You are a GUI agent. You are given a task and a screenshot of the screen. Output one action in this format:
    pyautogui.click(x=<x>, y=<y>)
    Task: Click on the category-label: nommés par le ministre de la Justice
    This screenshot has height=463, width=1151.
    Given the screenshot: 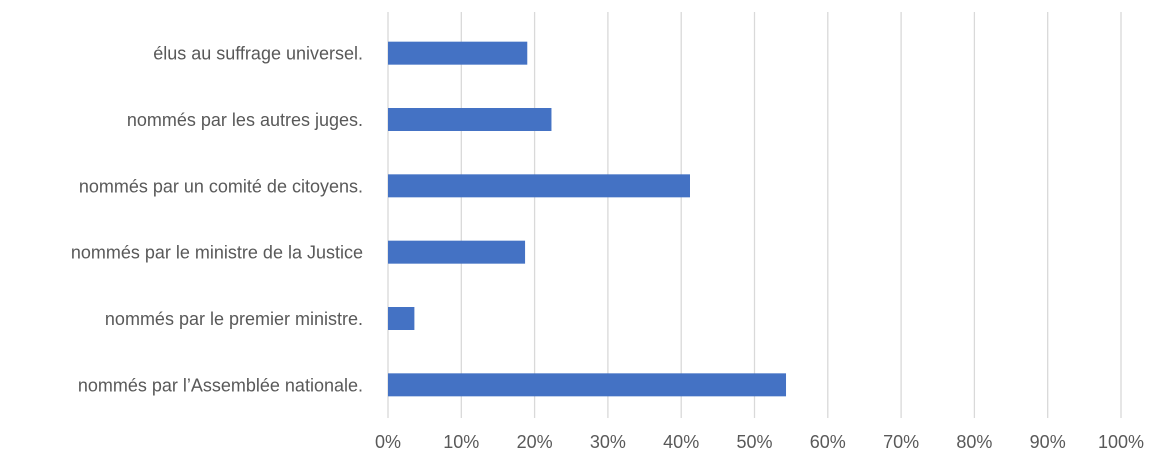 What is the action you would take?
    pyautogui.click(x=217, y=253)
    